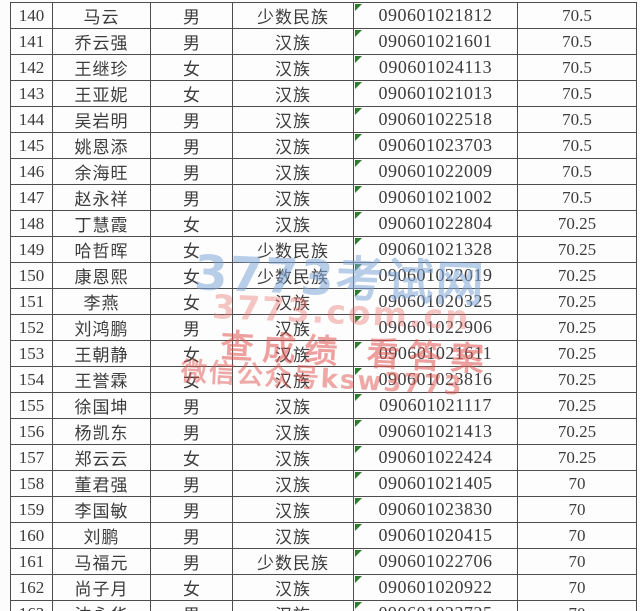 Image resolution: width=640 pixels, height=611 pixels. What do you see at coordinates (435, 561) in the screenshot?
I see `cell-exam-id: 090601022706` at bounding box center [435, 561].